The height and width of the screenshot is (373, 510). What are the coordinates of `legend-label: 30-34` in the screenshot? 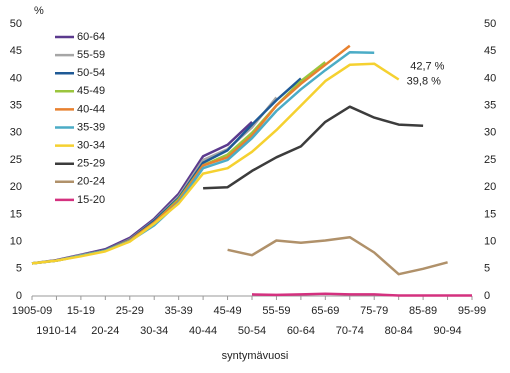 It's located at (91, 146).